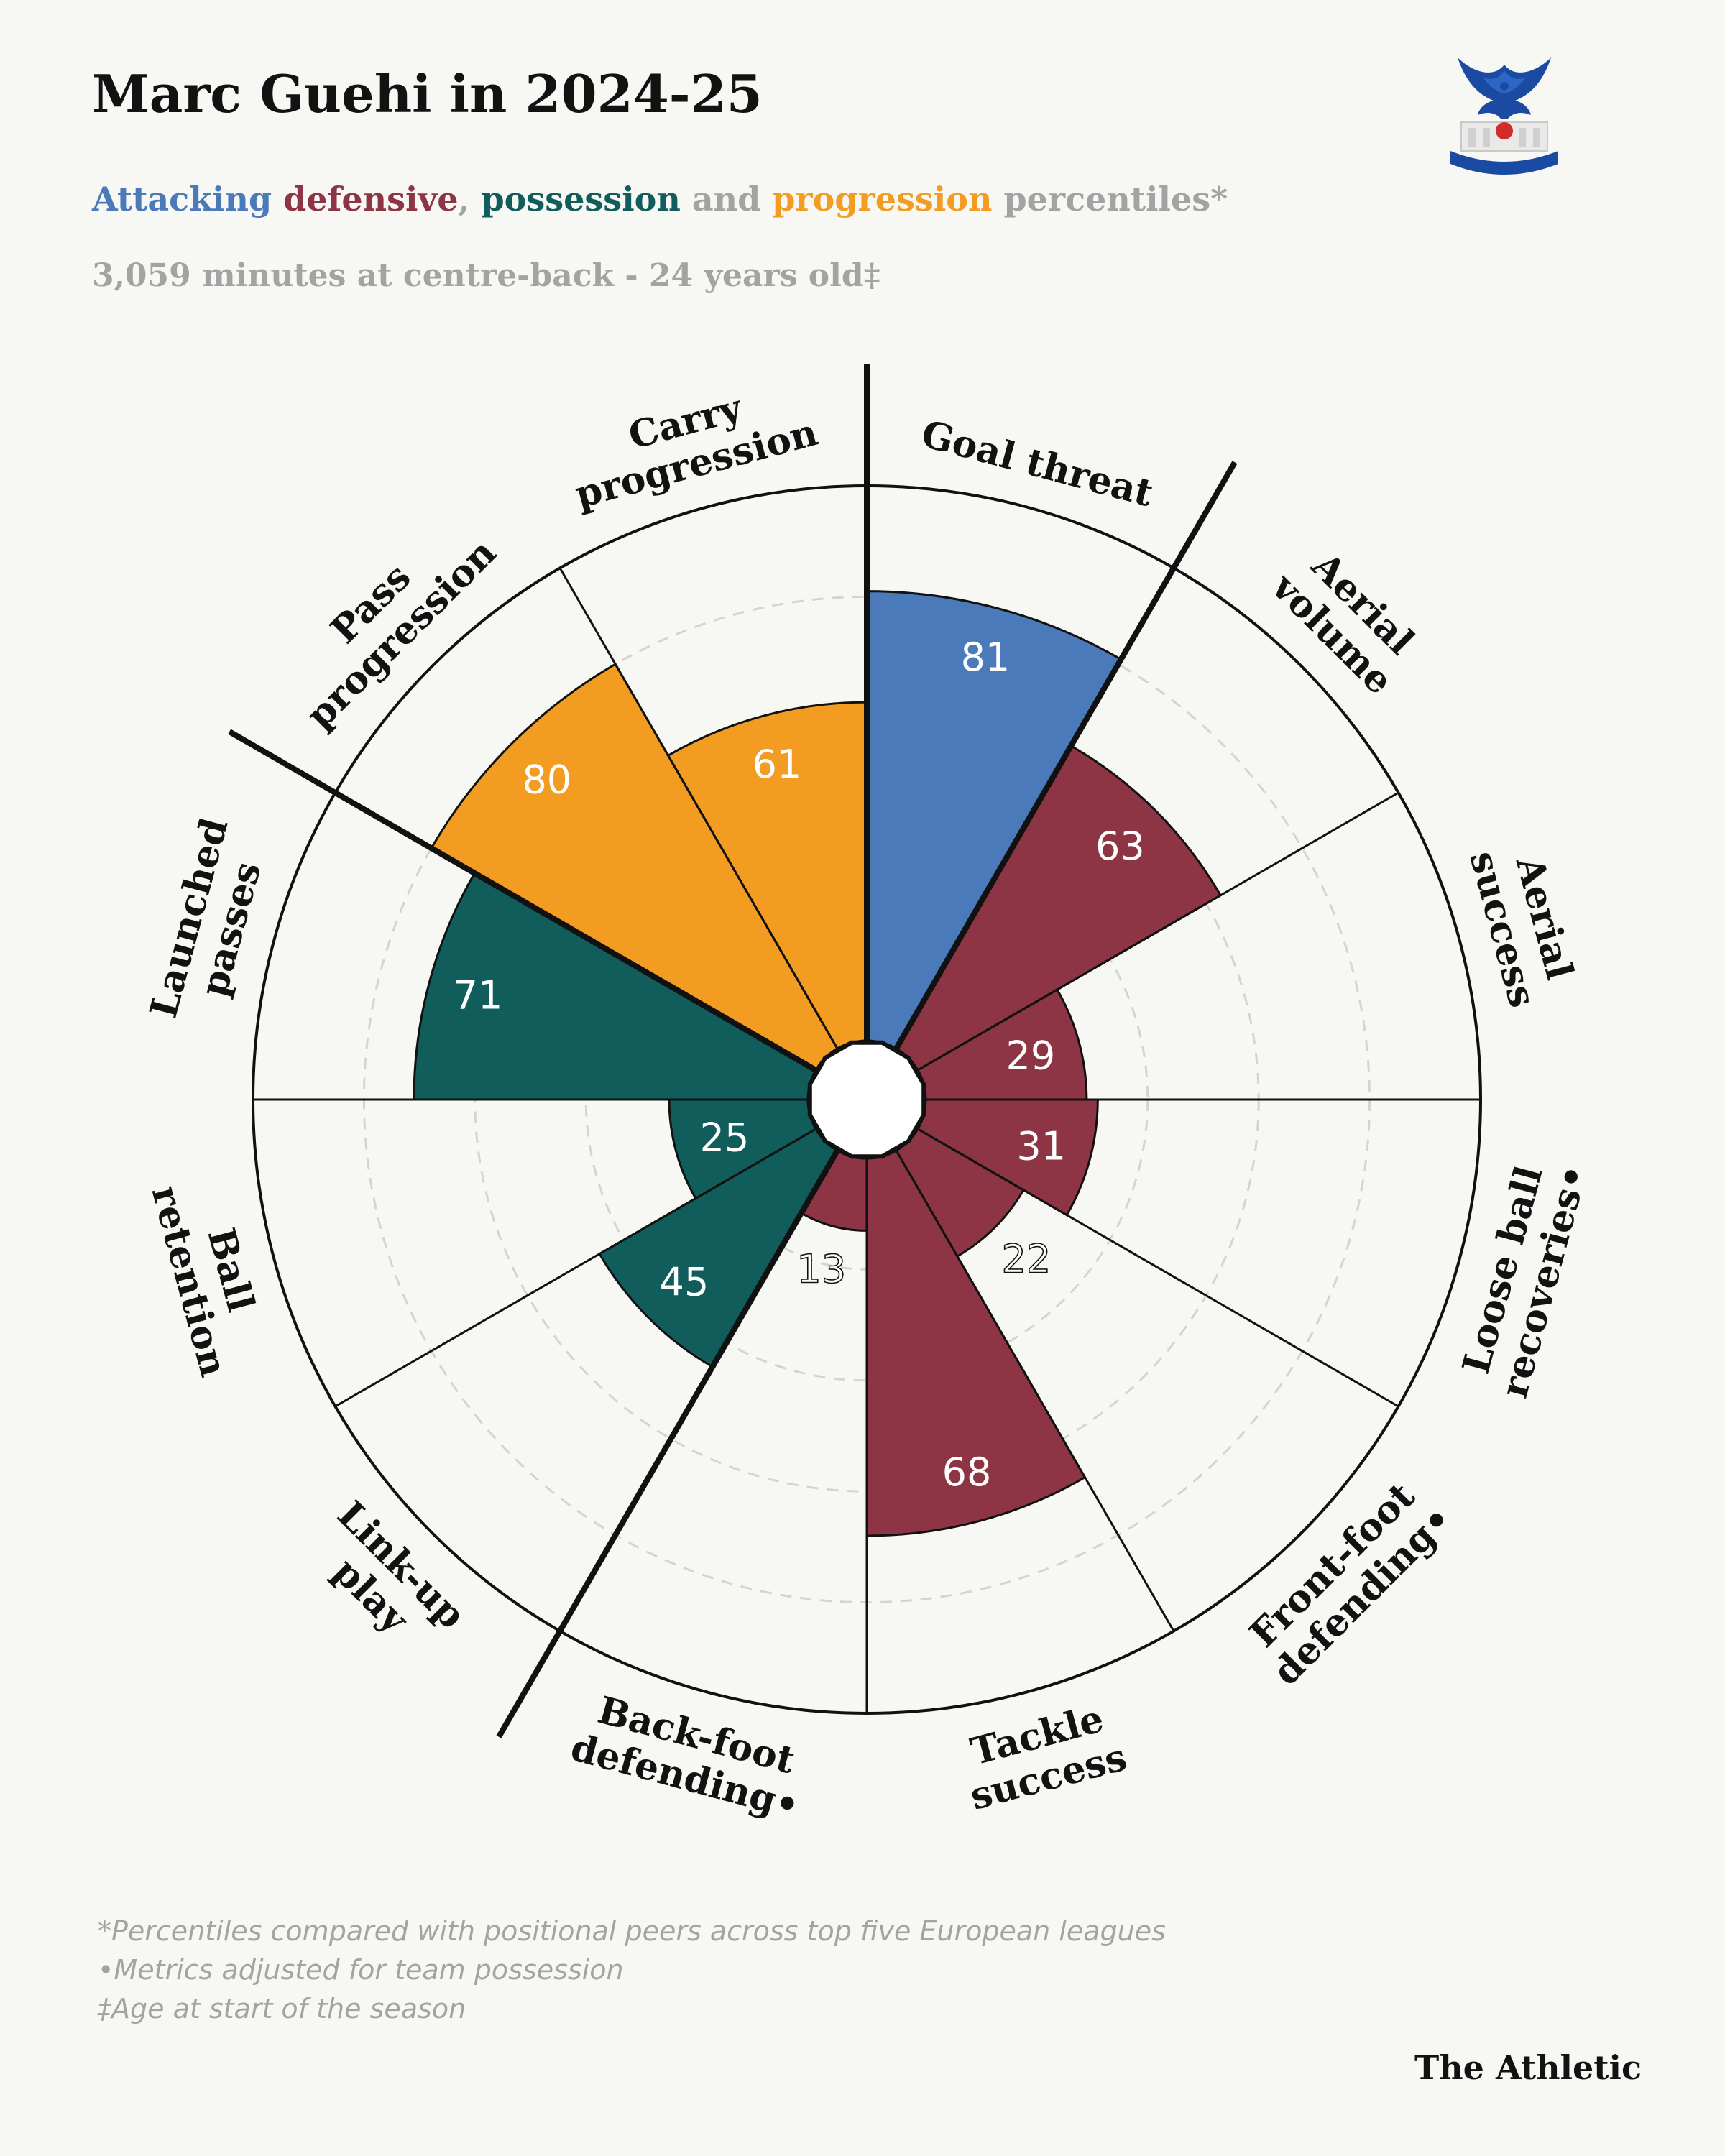 This screenshot has height=2156, width=1725. Describe the element at coordinates (546, 779) in the screenshot. I see `value-label-10: 80` at that location.